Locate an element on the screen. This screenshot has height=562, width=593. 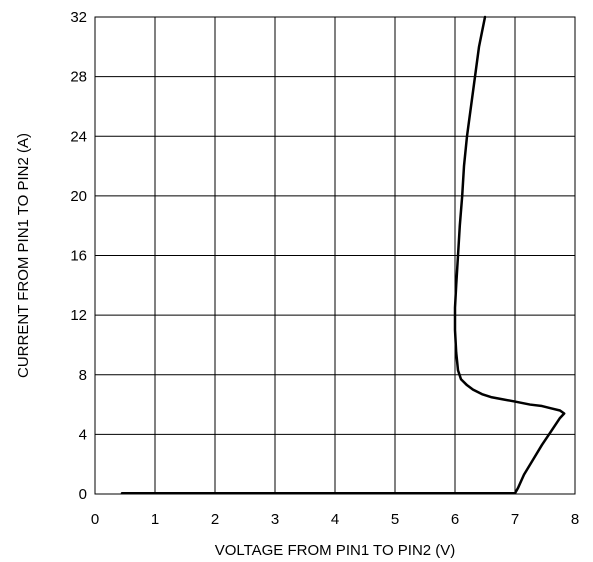
y-tick-label-0: 0 is located at coordinates (83, 494).